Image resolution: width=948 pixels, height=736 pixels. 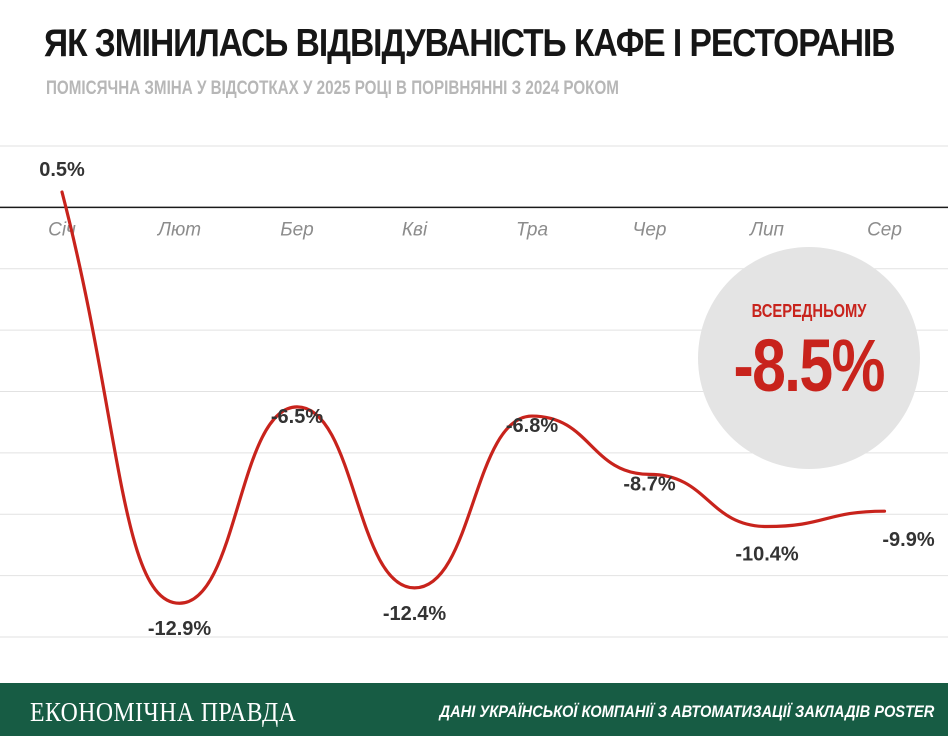 I want to click on x-tick-label: Лют, so click(x=178, y=229).